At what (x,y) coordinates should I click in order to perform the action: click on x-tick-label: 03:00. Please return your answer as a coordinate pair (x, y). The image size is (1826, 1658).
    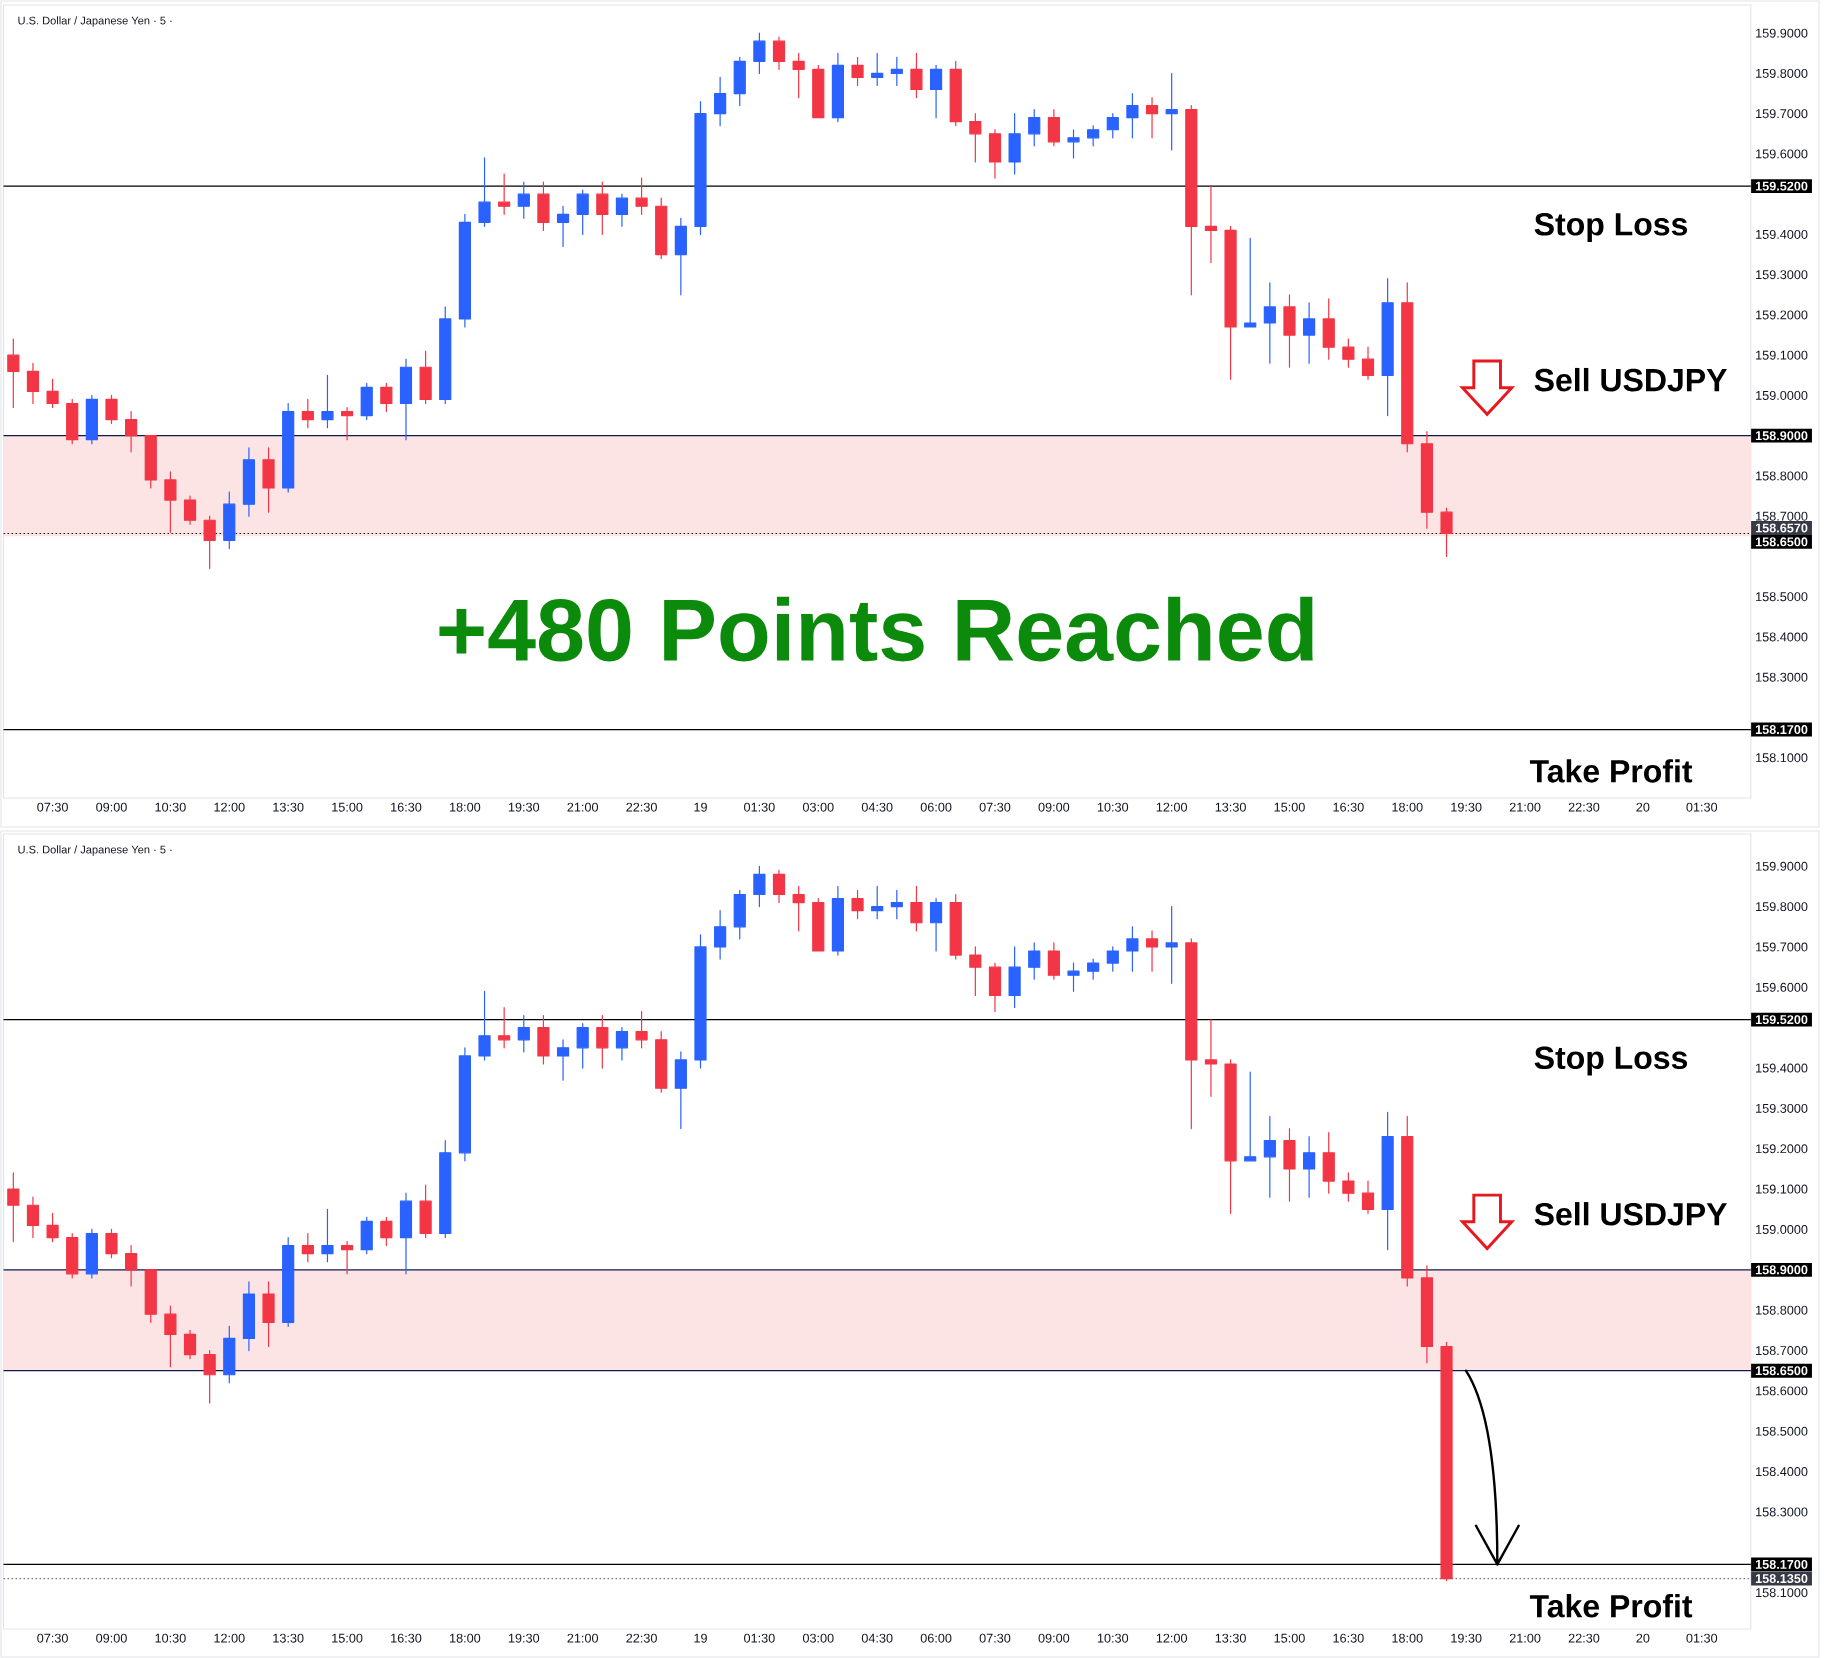
    Looking at the image, I should click on (818, 1638).